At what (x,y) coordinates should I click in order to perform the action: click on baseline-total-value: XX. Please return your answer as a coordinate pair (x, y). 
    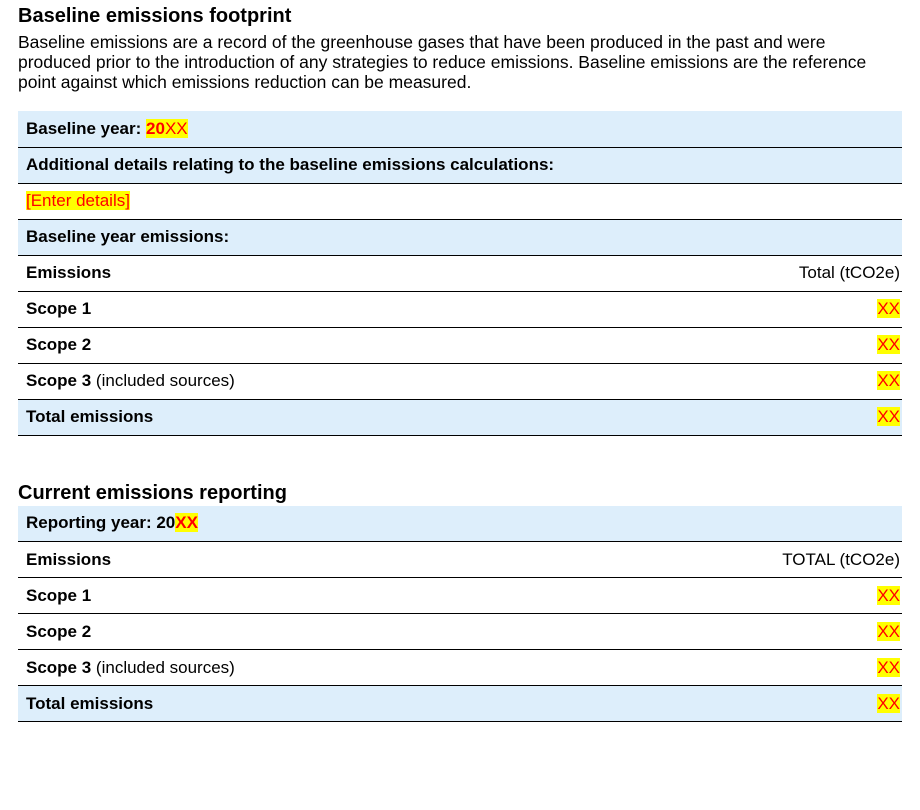
    Looking at the image, I should click on (888, 416).